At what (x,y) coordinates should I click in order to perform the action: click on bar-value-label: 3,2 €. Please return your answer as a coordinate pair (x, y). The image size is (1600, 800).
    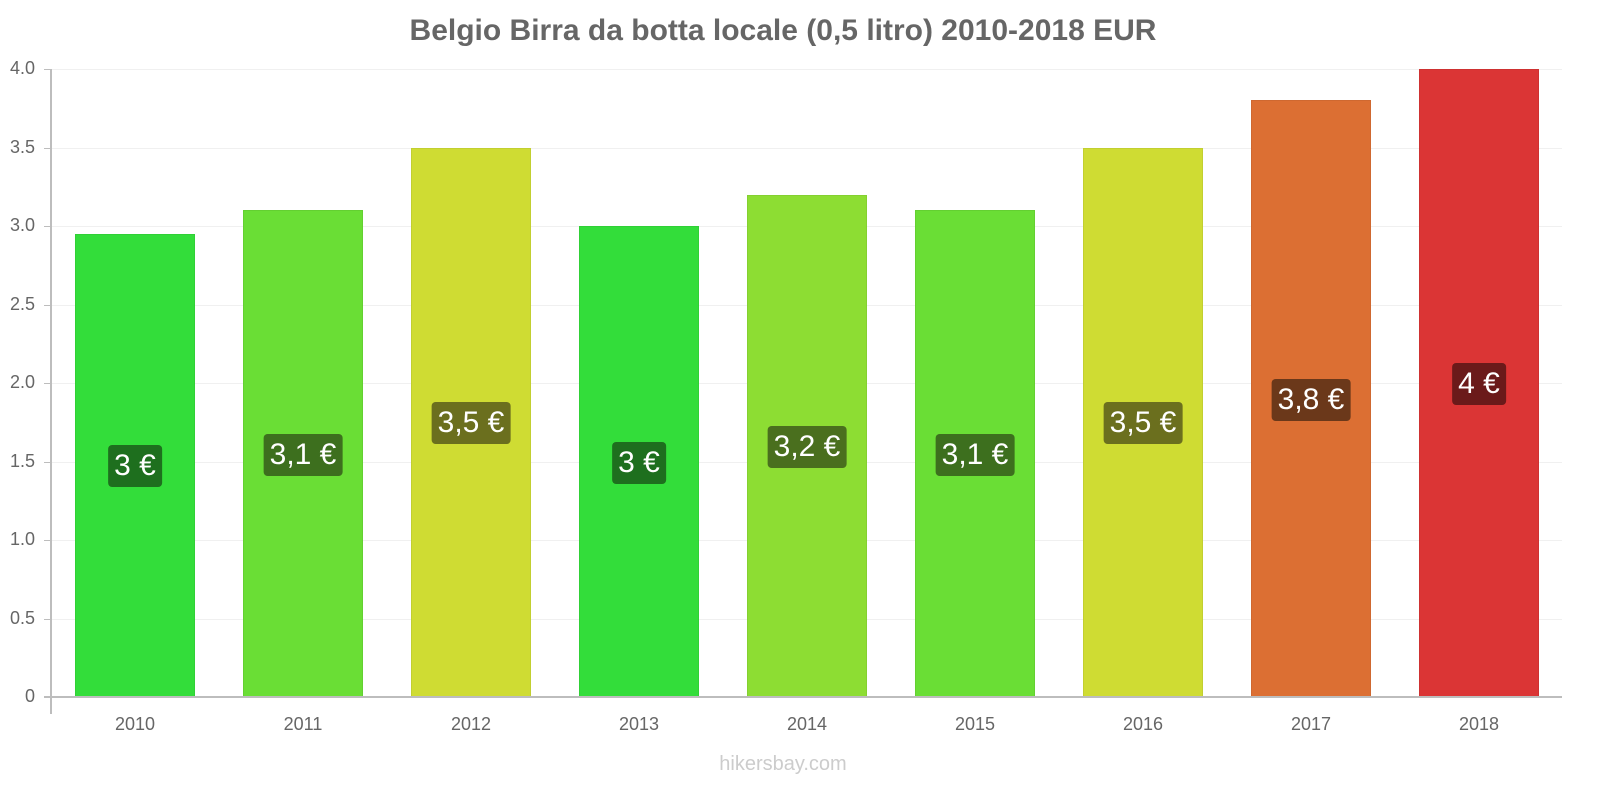
    Looking at the image, I should click on (807, 446).